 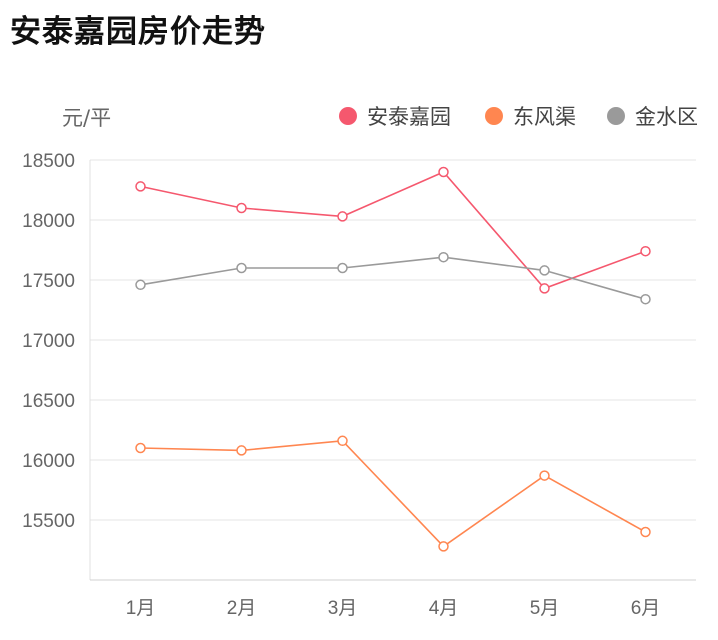 I want to click on legend-label: 安泰嘉园, so click(x=409, y=117).